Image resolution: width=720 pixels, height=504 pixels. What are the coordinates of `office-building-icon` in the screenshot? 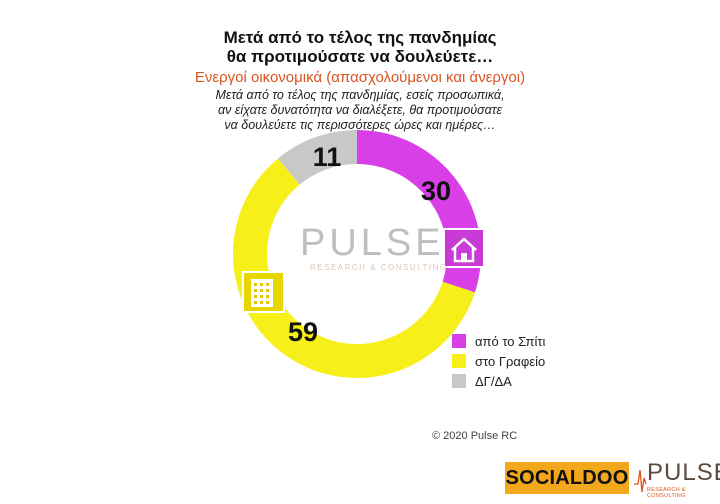 It's located at (263, 292).